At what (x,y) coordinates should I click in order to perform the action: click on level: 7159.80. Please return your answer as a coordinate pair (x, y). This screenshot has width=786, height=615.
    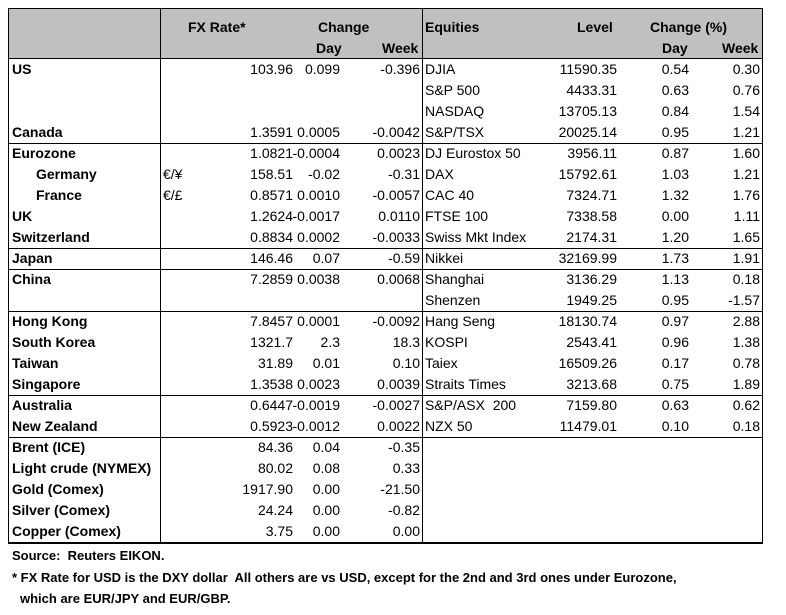
    Looking at the image, I should click on (591, 405).